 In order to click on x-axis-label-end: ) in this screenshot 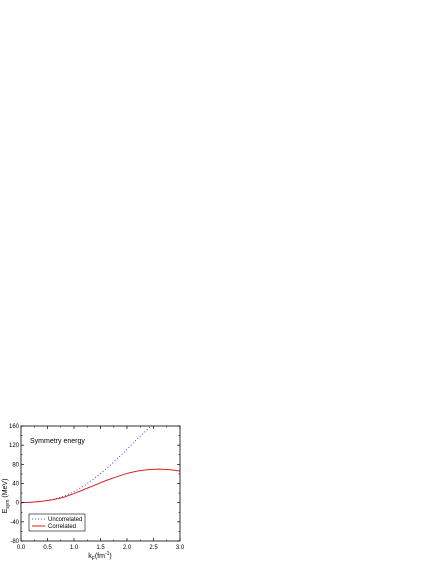, I will do `click(110, 556)`.